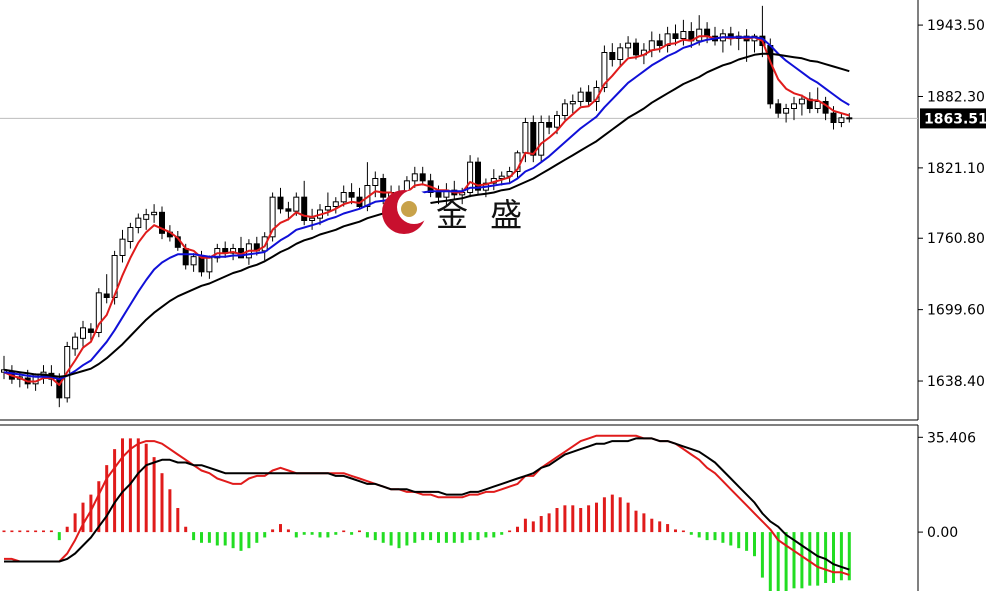 The height and width of the screenshot is (595, 988). Describe the element at coordinates (956, 311) in the screenshot. I see `price-tick-label: 1699.60` at that location.